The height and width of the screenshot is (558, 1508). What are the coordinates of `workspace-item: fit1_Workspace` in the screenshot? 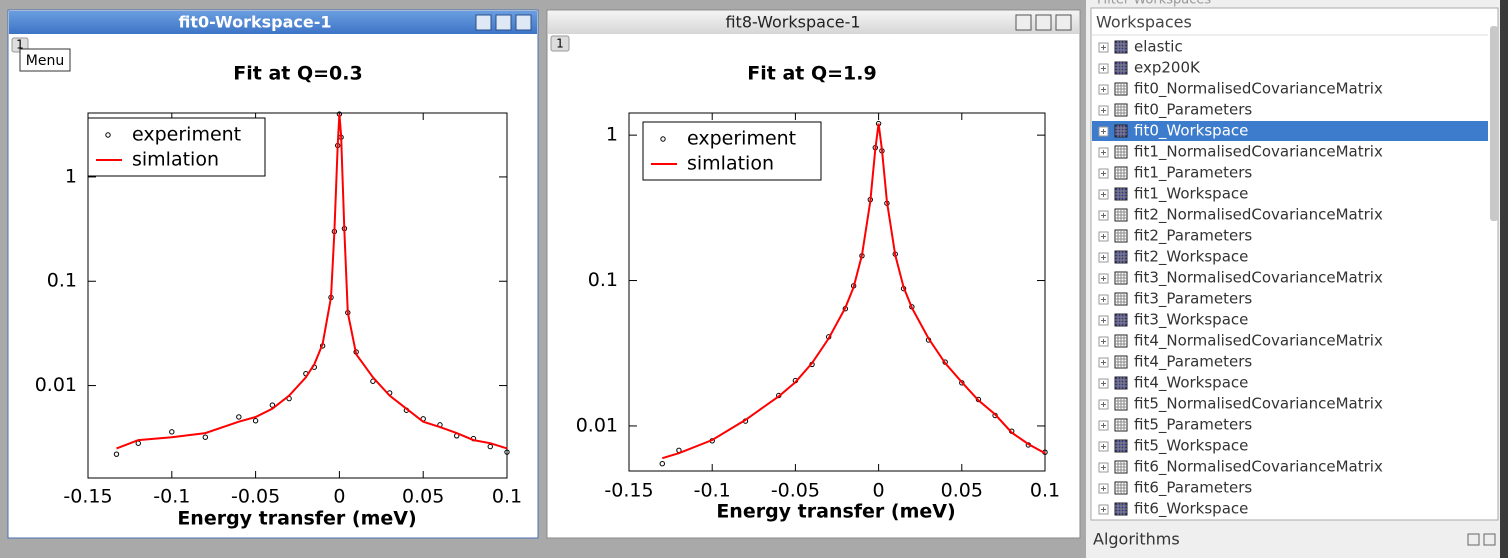 It's located at (1191, 194).